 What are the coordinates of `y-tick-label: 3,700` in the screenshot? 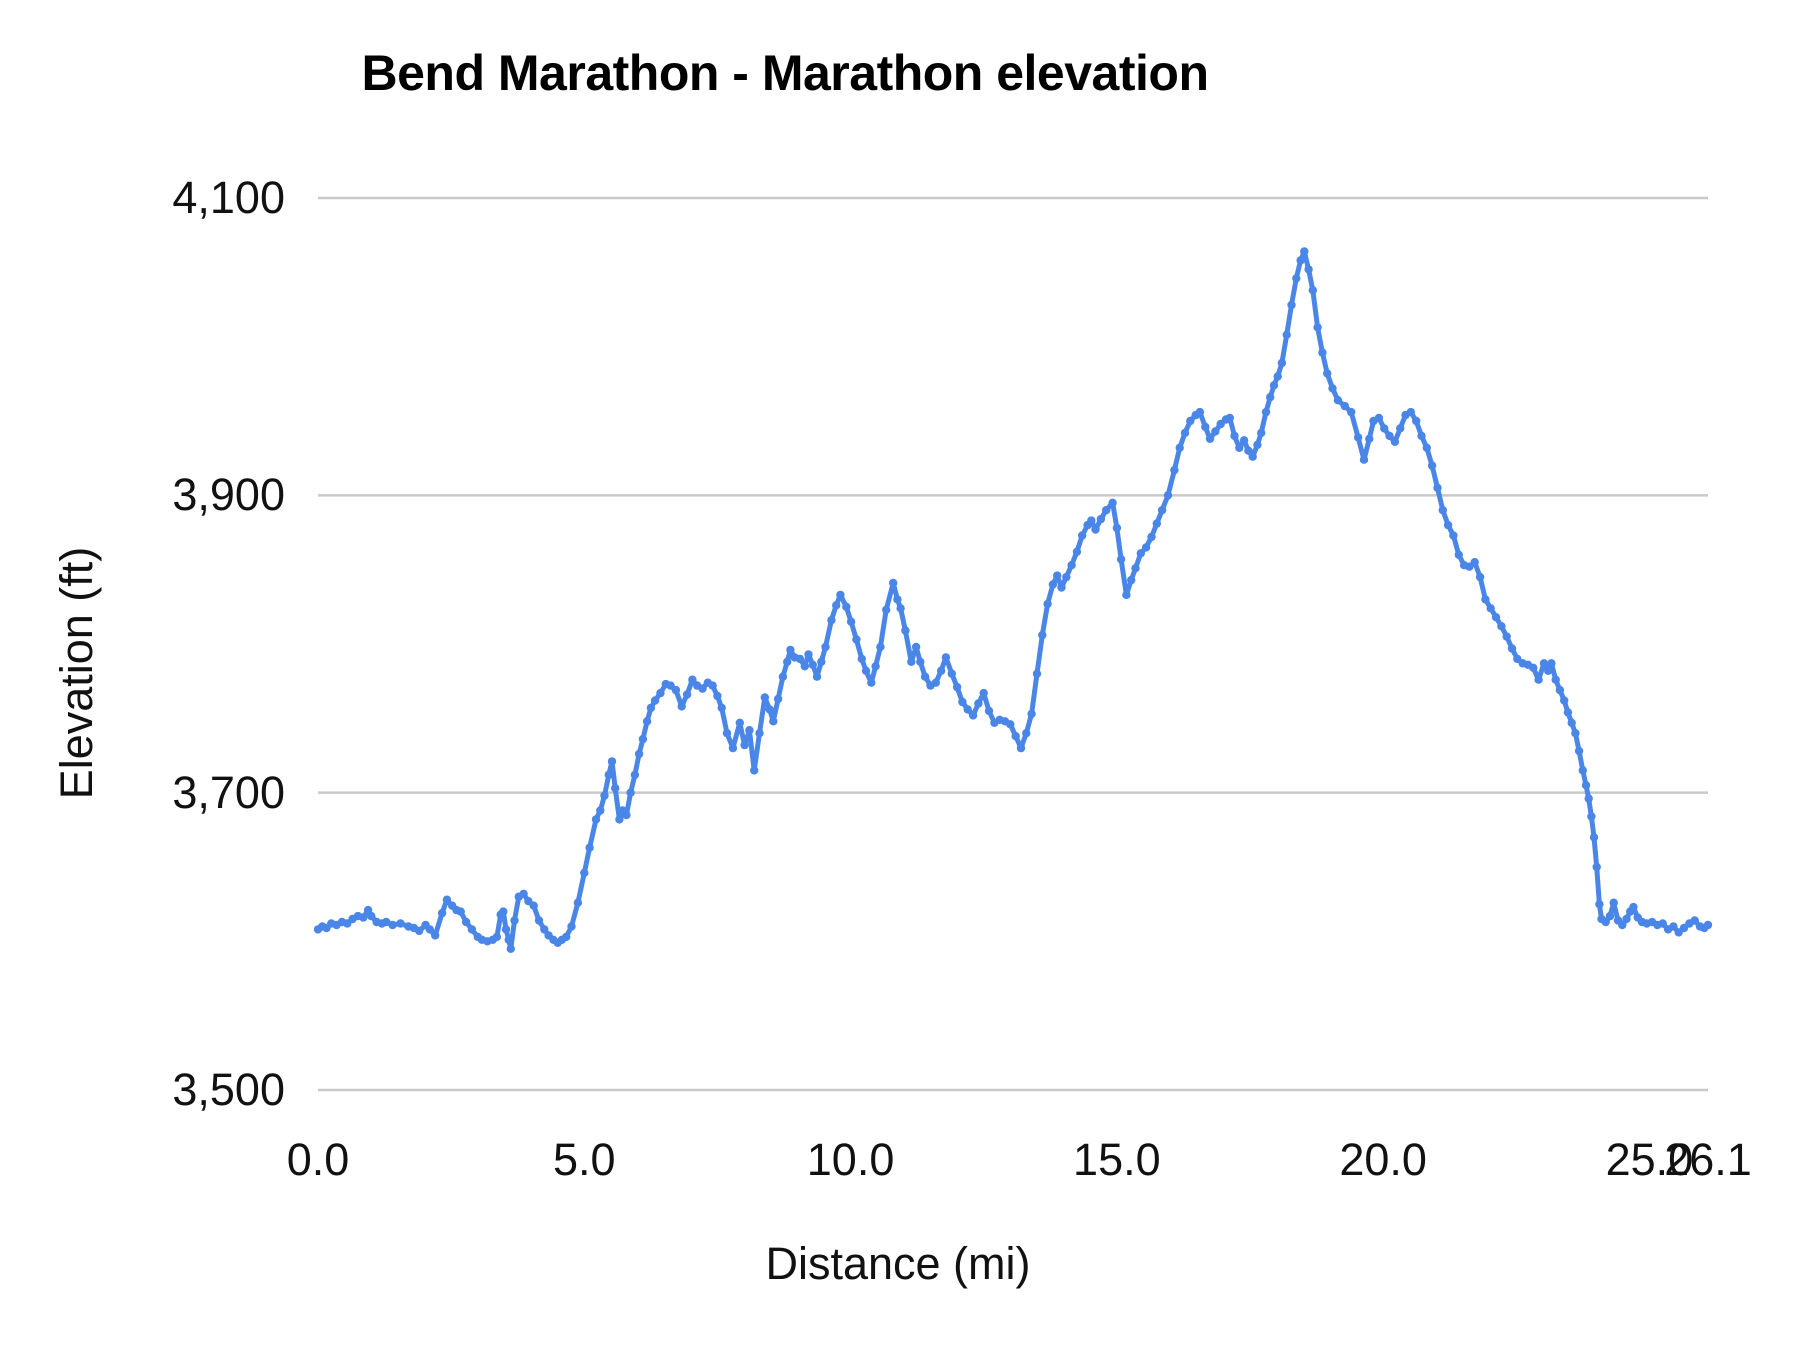 It's located at (228, 792).